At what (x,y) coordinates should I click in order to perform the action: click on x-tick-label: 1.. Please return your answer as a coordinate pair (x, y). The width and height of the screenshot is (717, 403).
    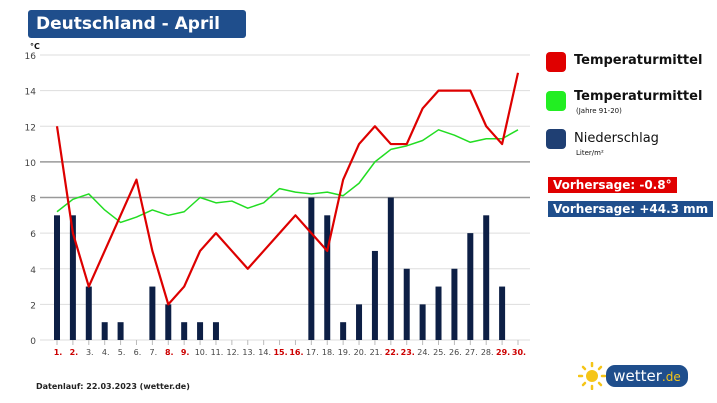
    Looking at the image, I should click on (58, 352).